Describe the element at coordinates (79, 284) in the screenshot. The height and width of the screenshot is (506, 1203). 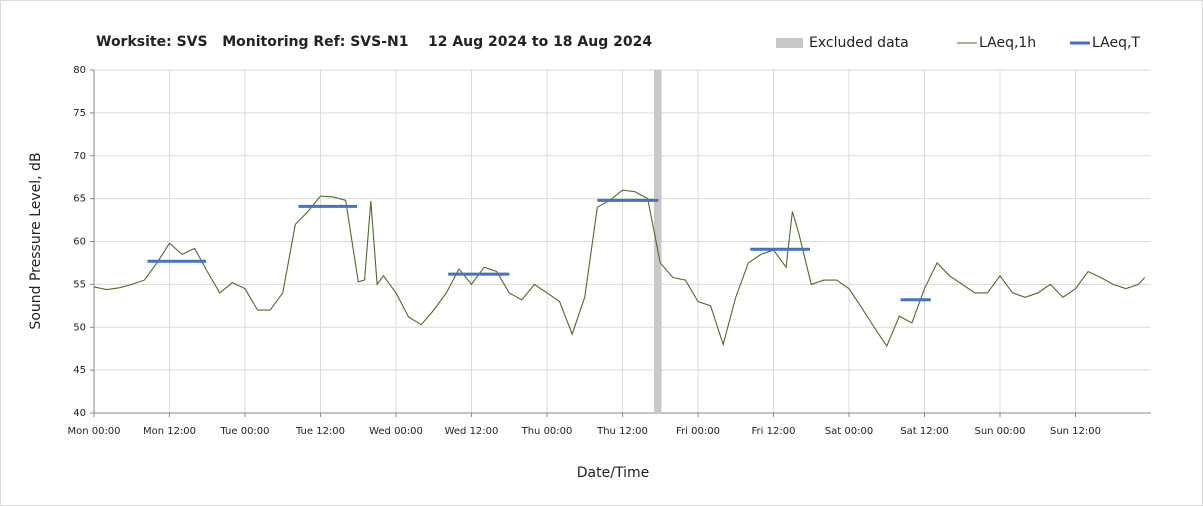
I see `y-tick-label: 55` at that location.